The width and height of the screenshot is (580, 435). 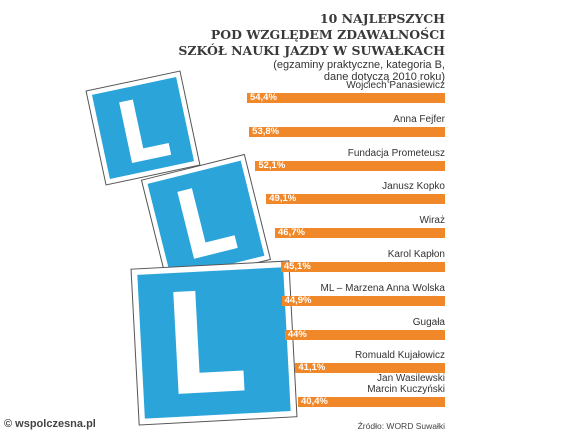 What do you see at coordinates (428, 322) in the screenshot?
I see `category-label: Gugała` at bounding box center [428, 322].